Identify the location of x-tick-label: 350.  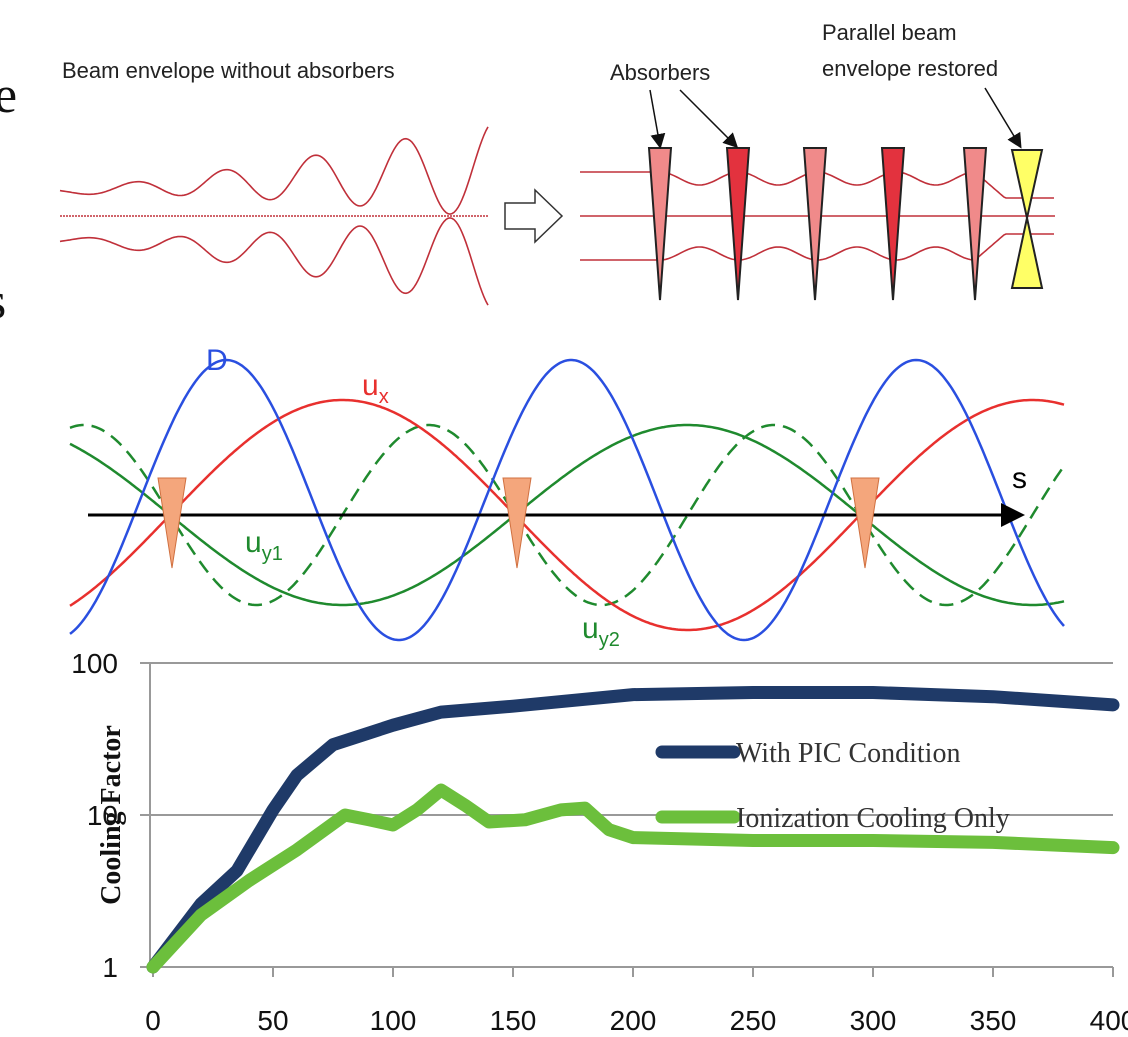
(993, 1020).